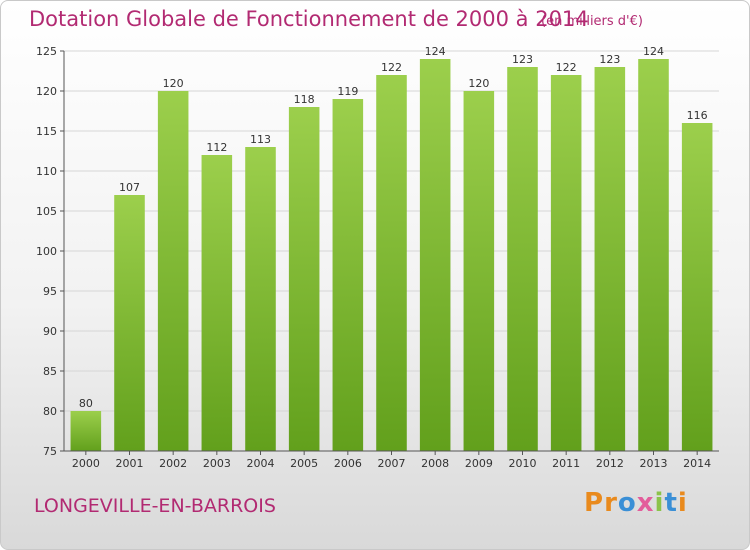 The width and height of the screenshot is (750, 550). What do you see at coordinates (86, 403) in the screenshot?
I see `data-label: 80` at bounding box center [86, 403].